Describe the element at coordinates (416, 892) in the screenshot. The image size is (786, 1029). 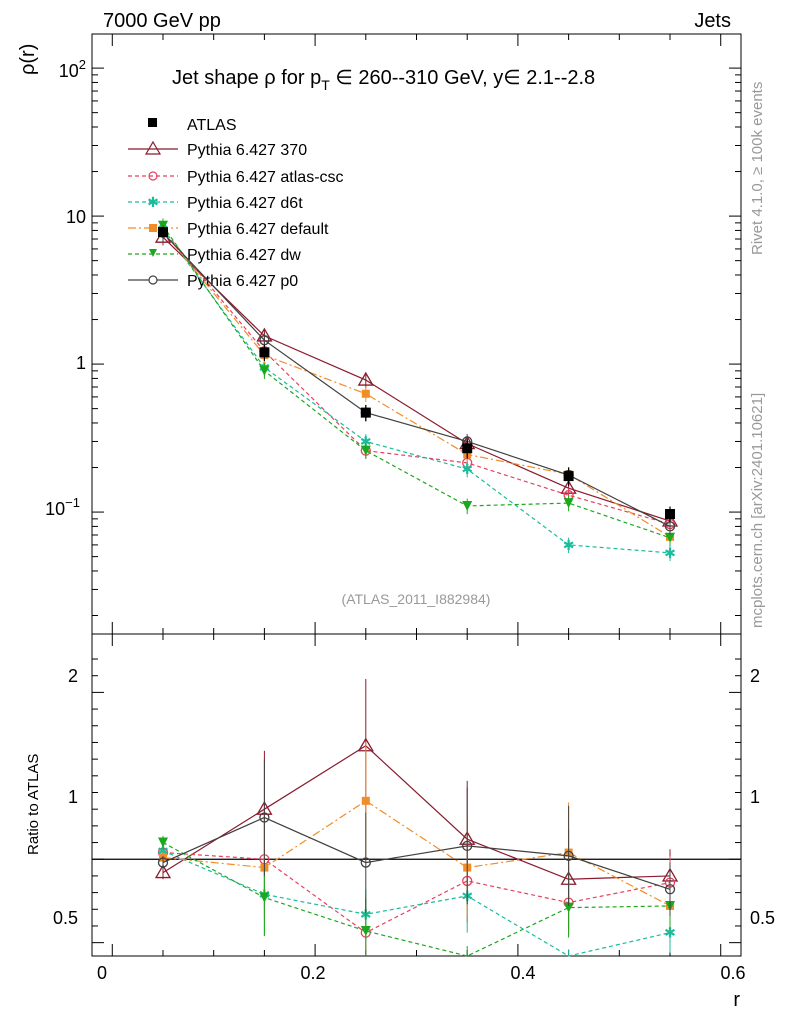
I see `ratio-line-pythia-6-427-atlas-csc` at that location.